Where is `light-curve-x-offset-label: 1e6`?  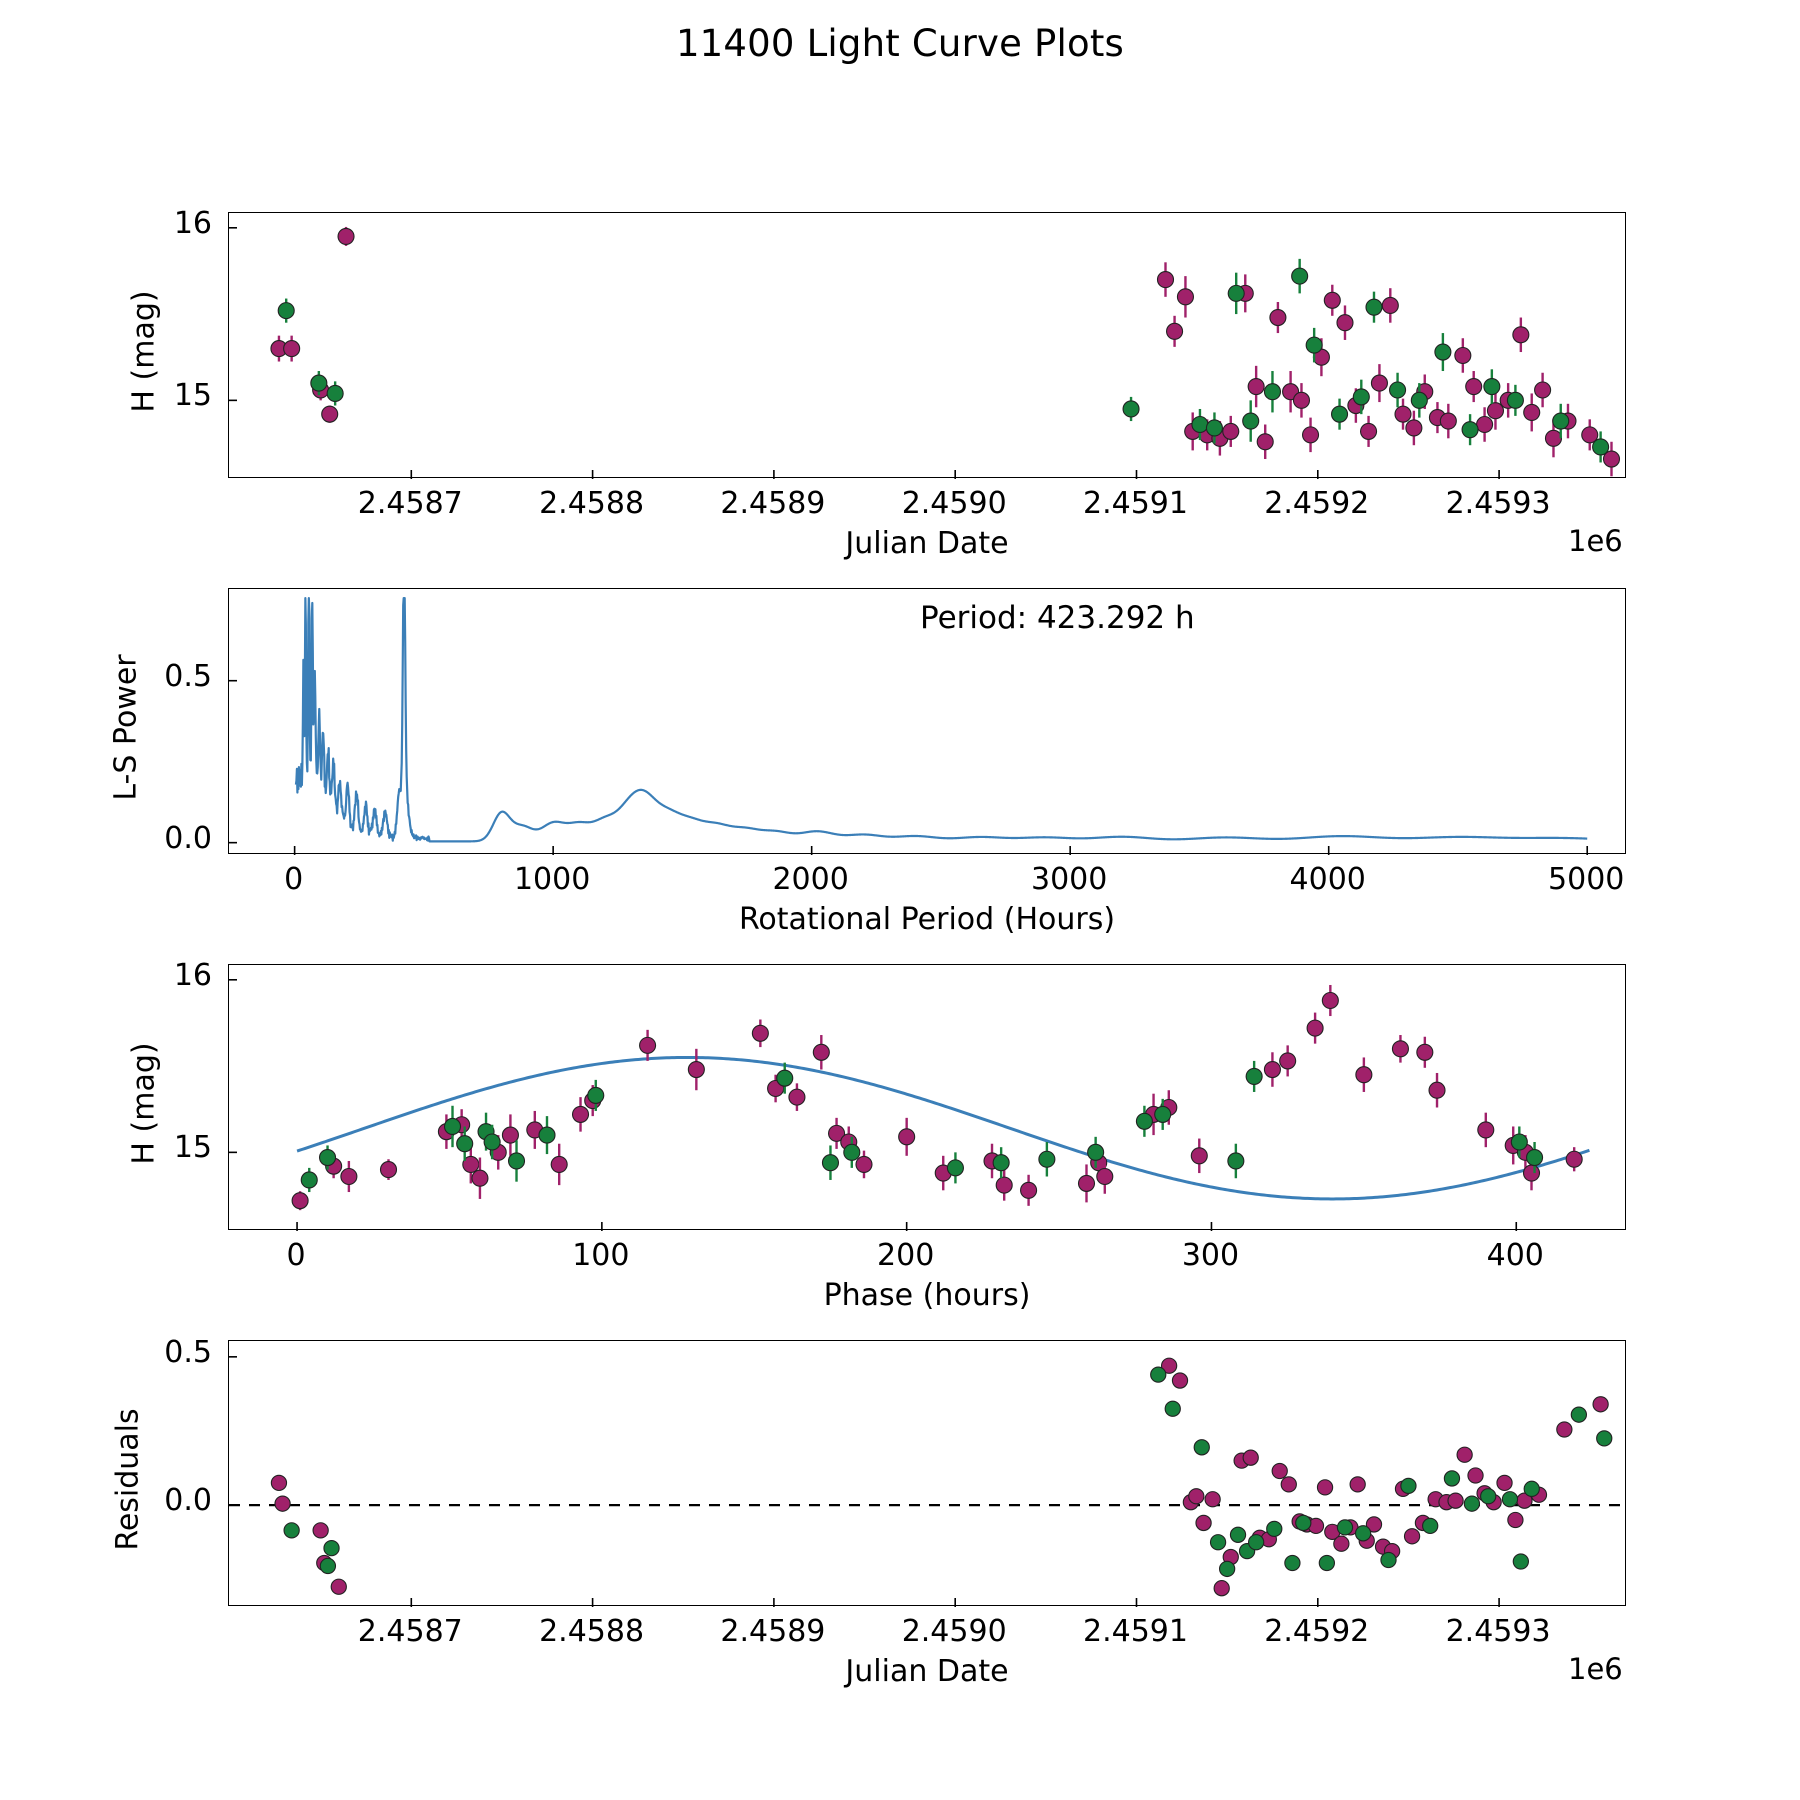
light-curve-x-offset-label: 1e6 is located at coordinates (1595, 541).